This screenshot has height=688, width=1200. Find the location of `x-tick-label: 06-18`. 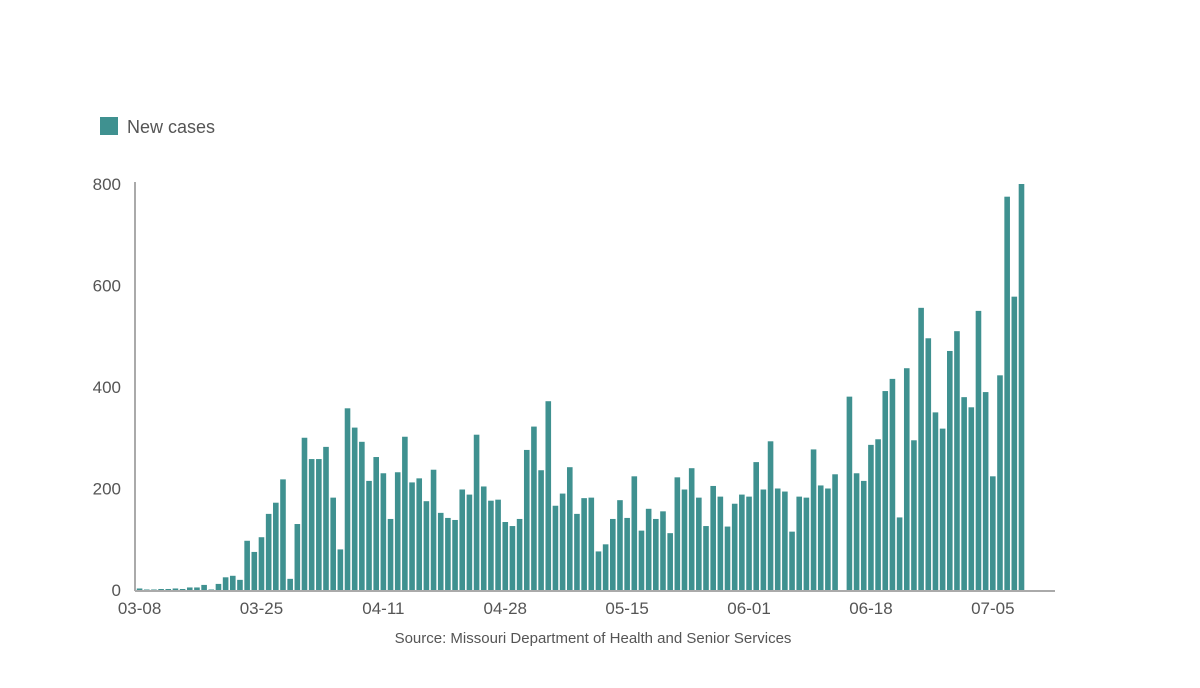

x-tick-label: 06-18 is located at coordinates (870, 608).